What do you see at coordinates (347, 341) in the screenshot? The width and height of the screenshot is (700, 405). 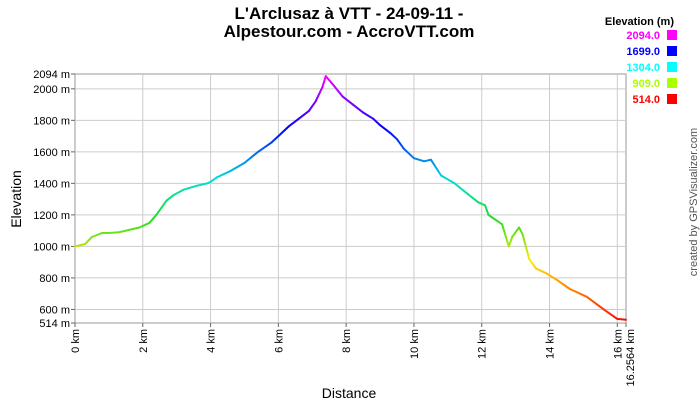 I see `x-tick-label: 8 km` at bounding box center [347, 341].